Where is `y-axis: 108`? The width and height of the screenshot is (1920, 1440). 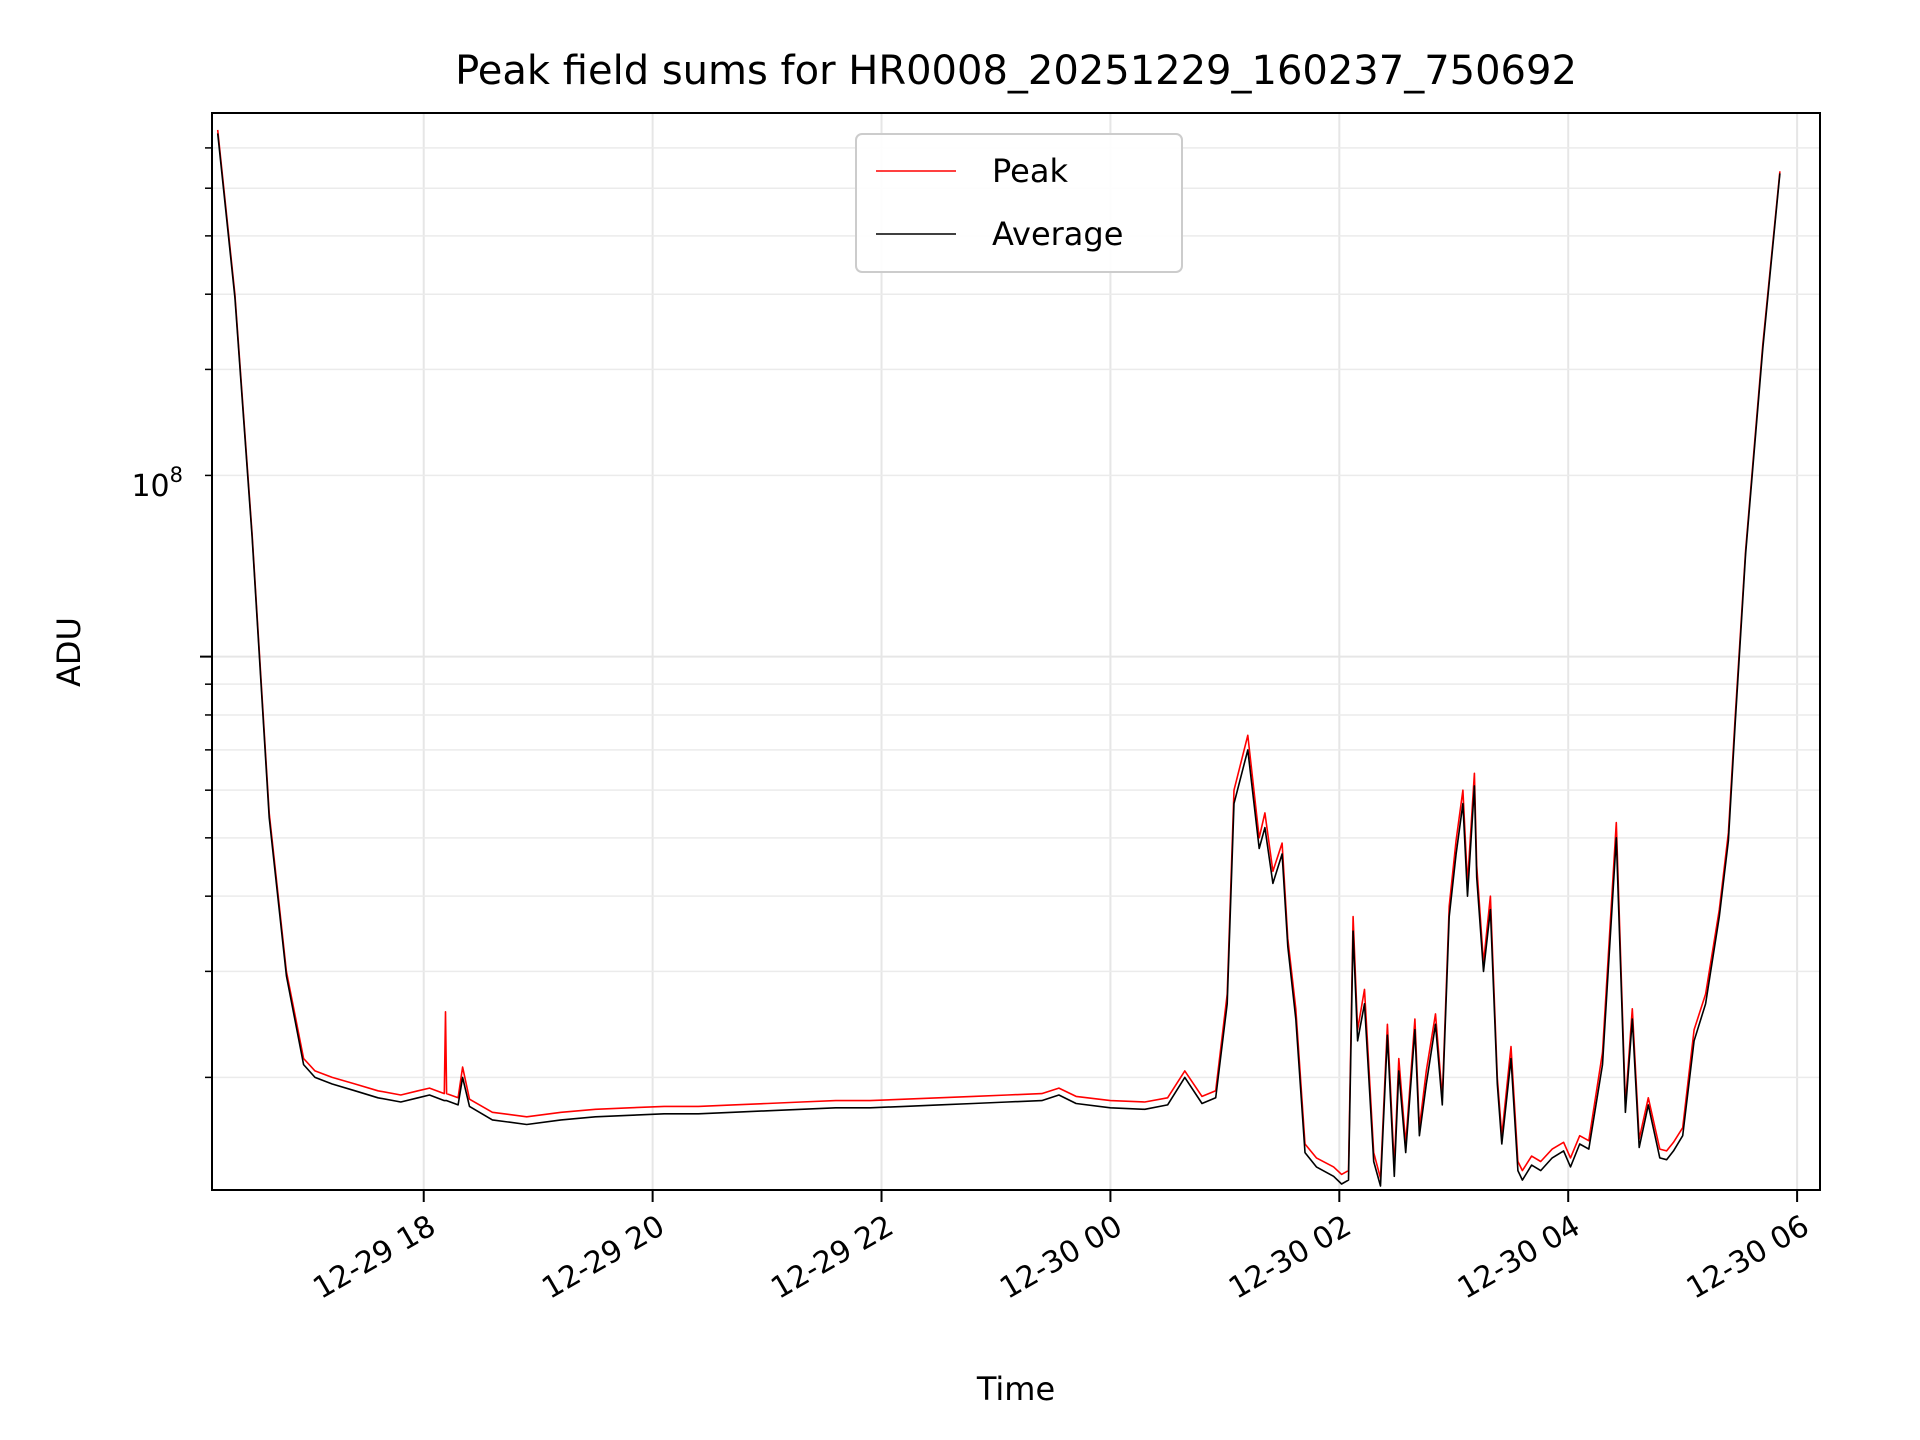
y-axis: 108 is located at coordinates (171, 613).